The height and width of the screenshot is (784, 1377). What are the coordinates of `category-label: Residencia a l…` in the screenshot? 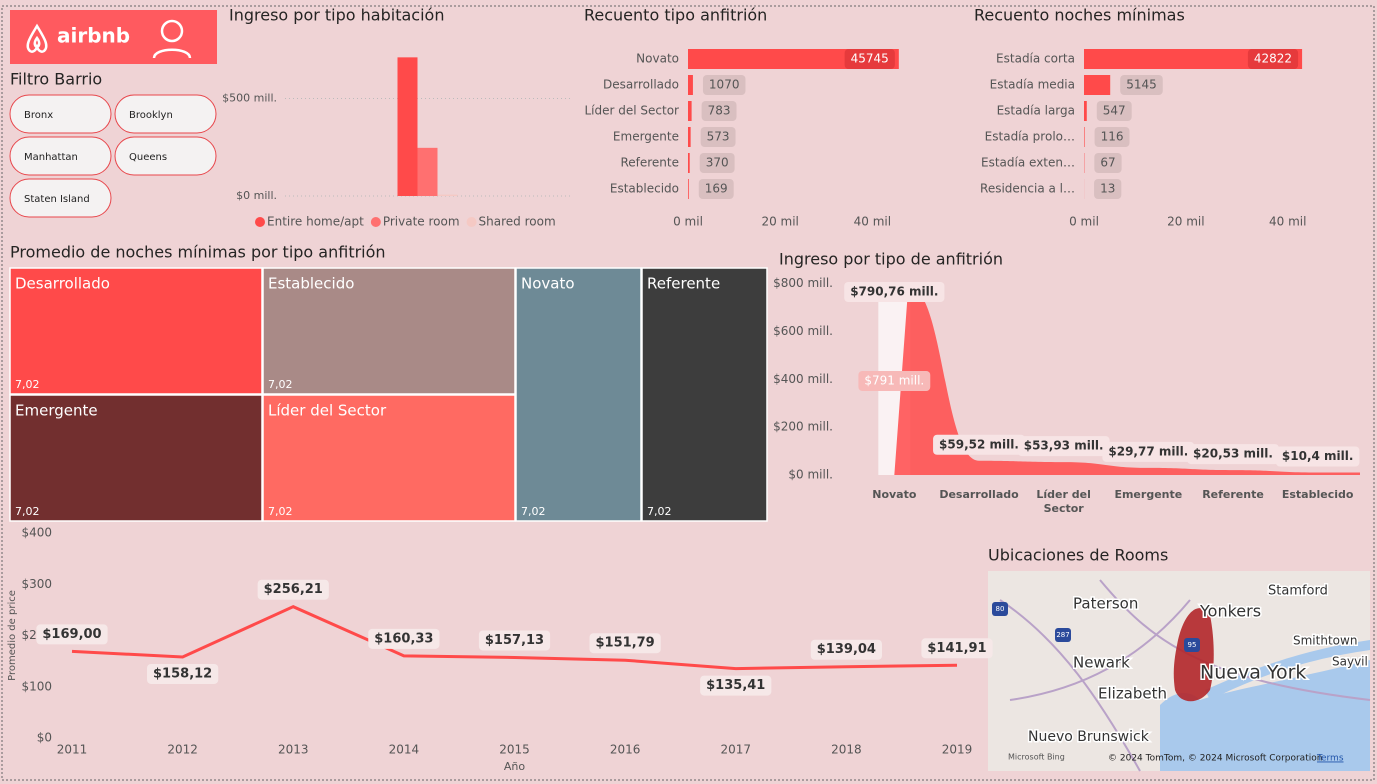 It's located at (1027, 189).